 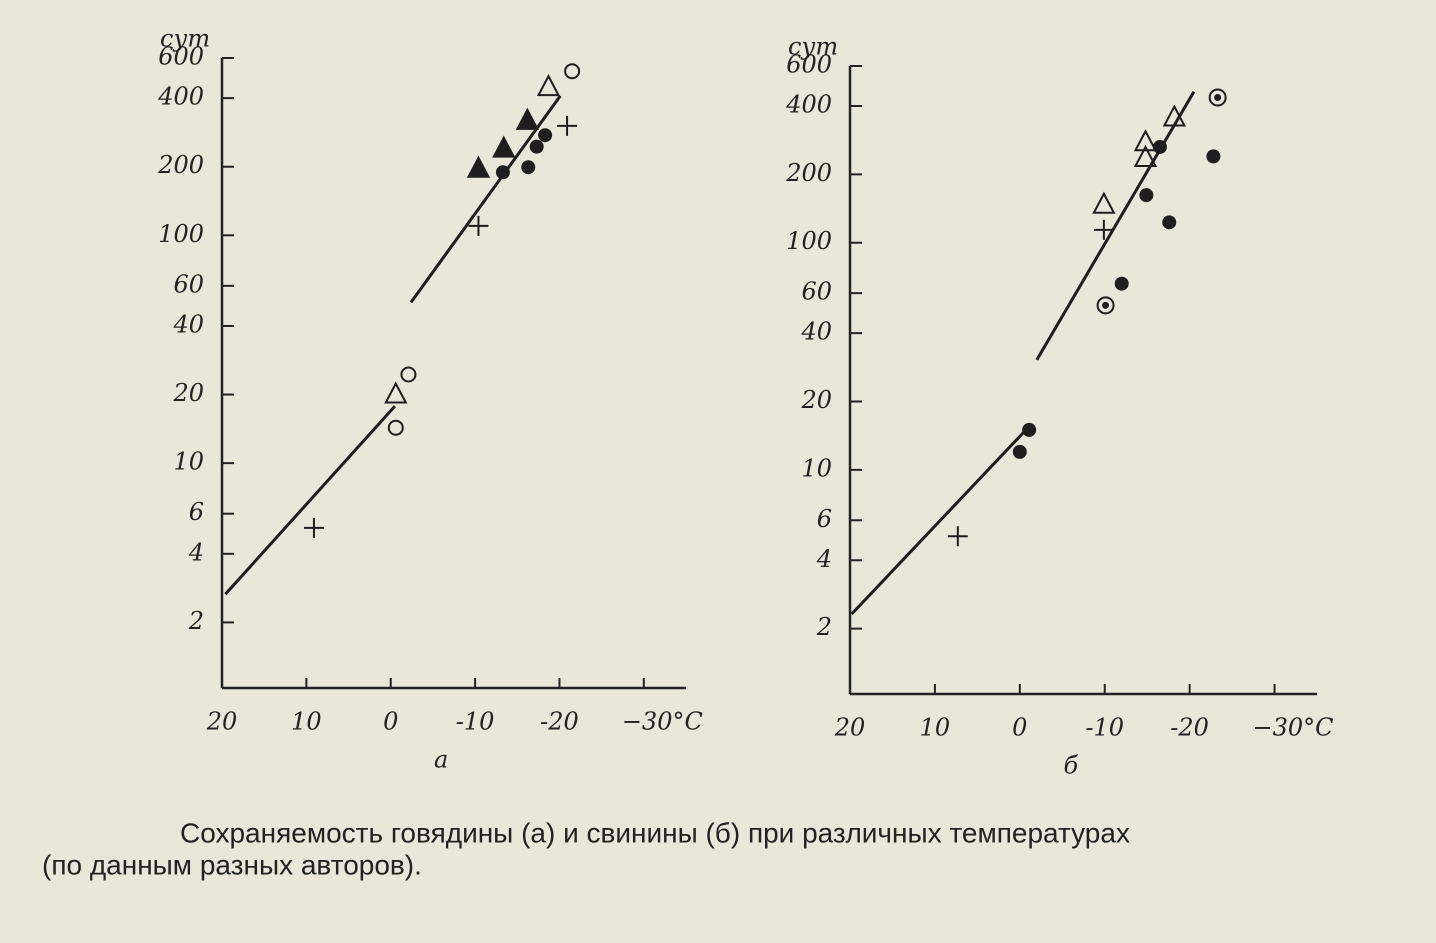 What do you see at coordinates (1071, 766) in the screenshot?
I see `panel-label: б` at bounding box center [1071, 766].